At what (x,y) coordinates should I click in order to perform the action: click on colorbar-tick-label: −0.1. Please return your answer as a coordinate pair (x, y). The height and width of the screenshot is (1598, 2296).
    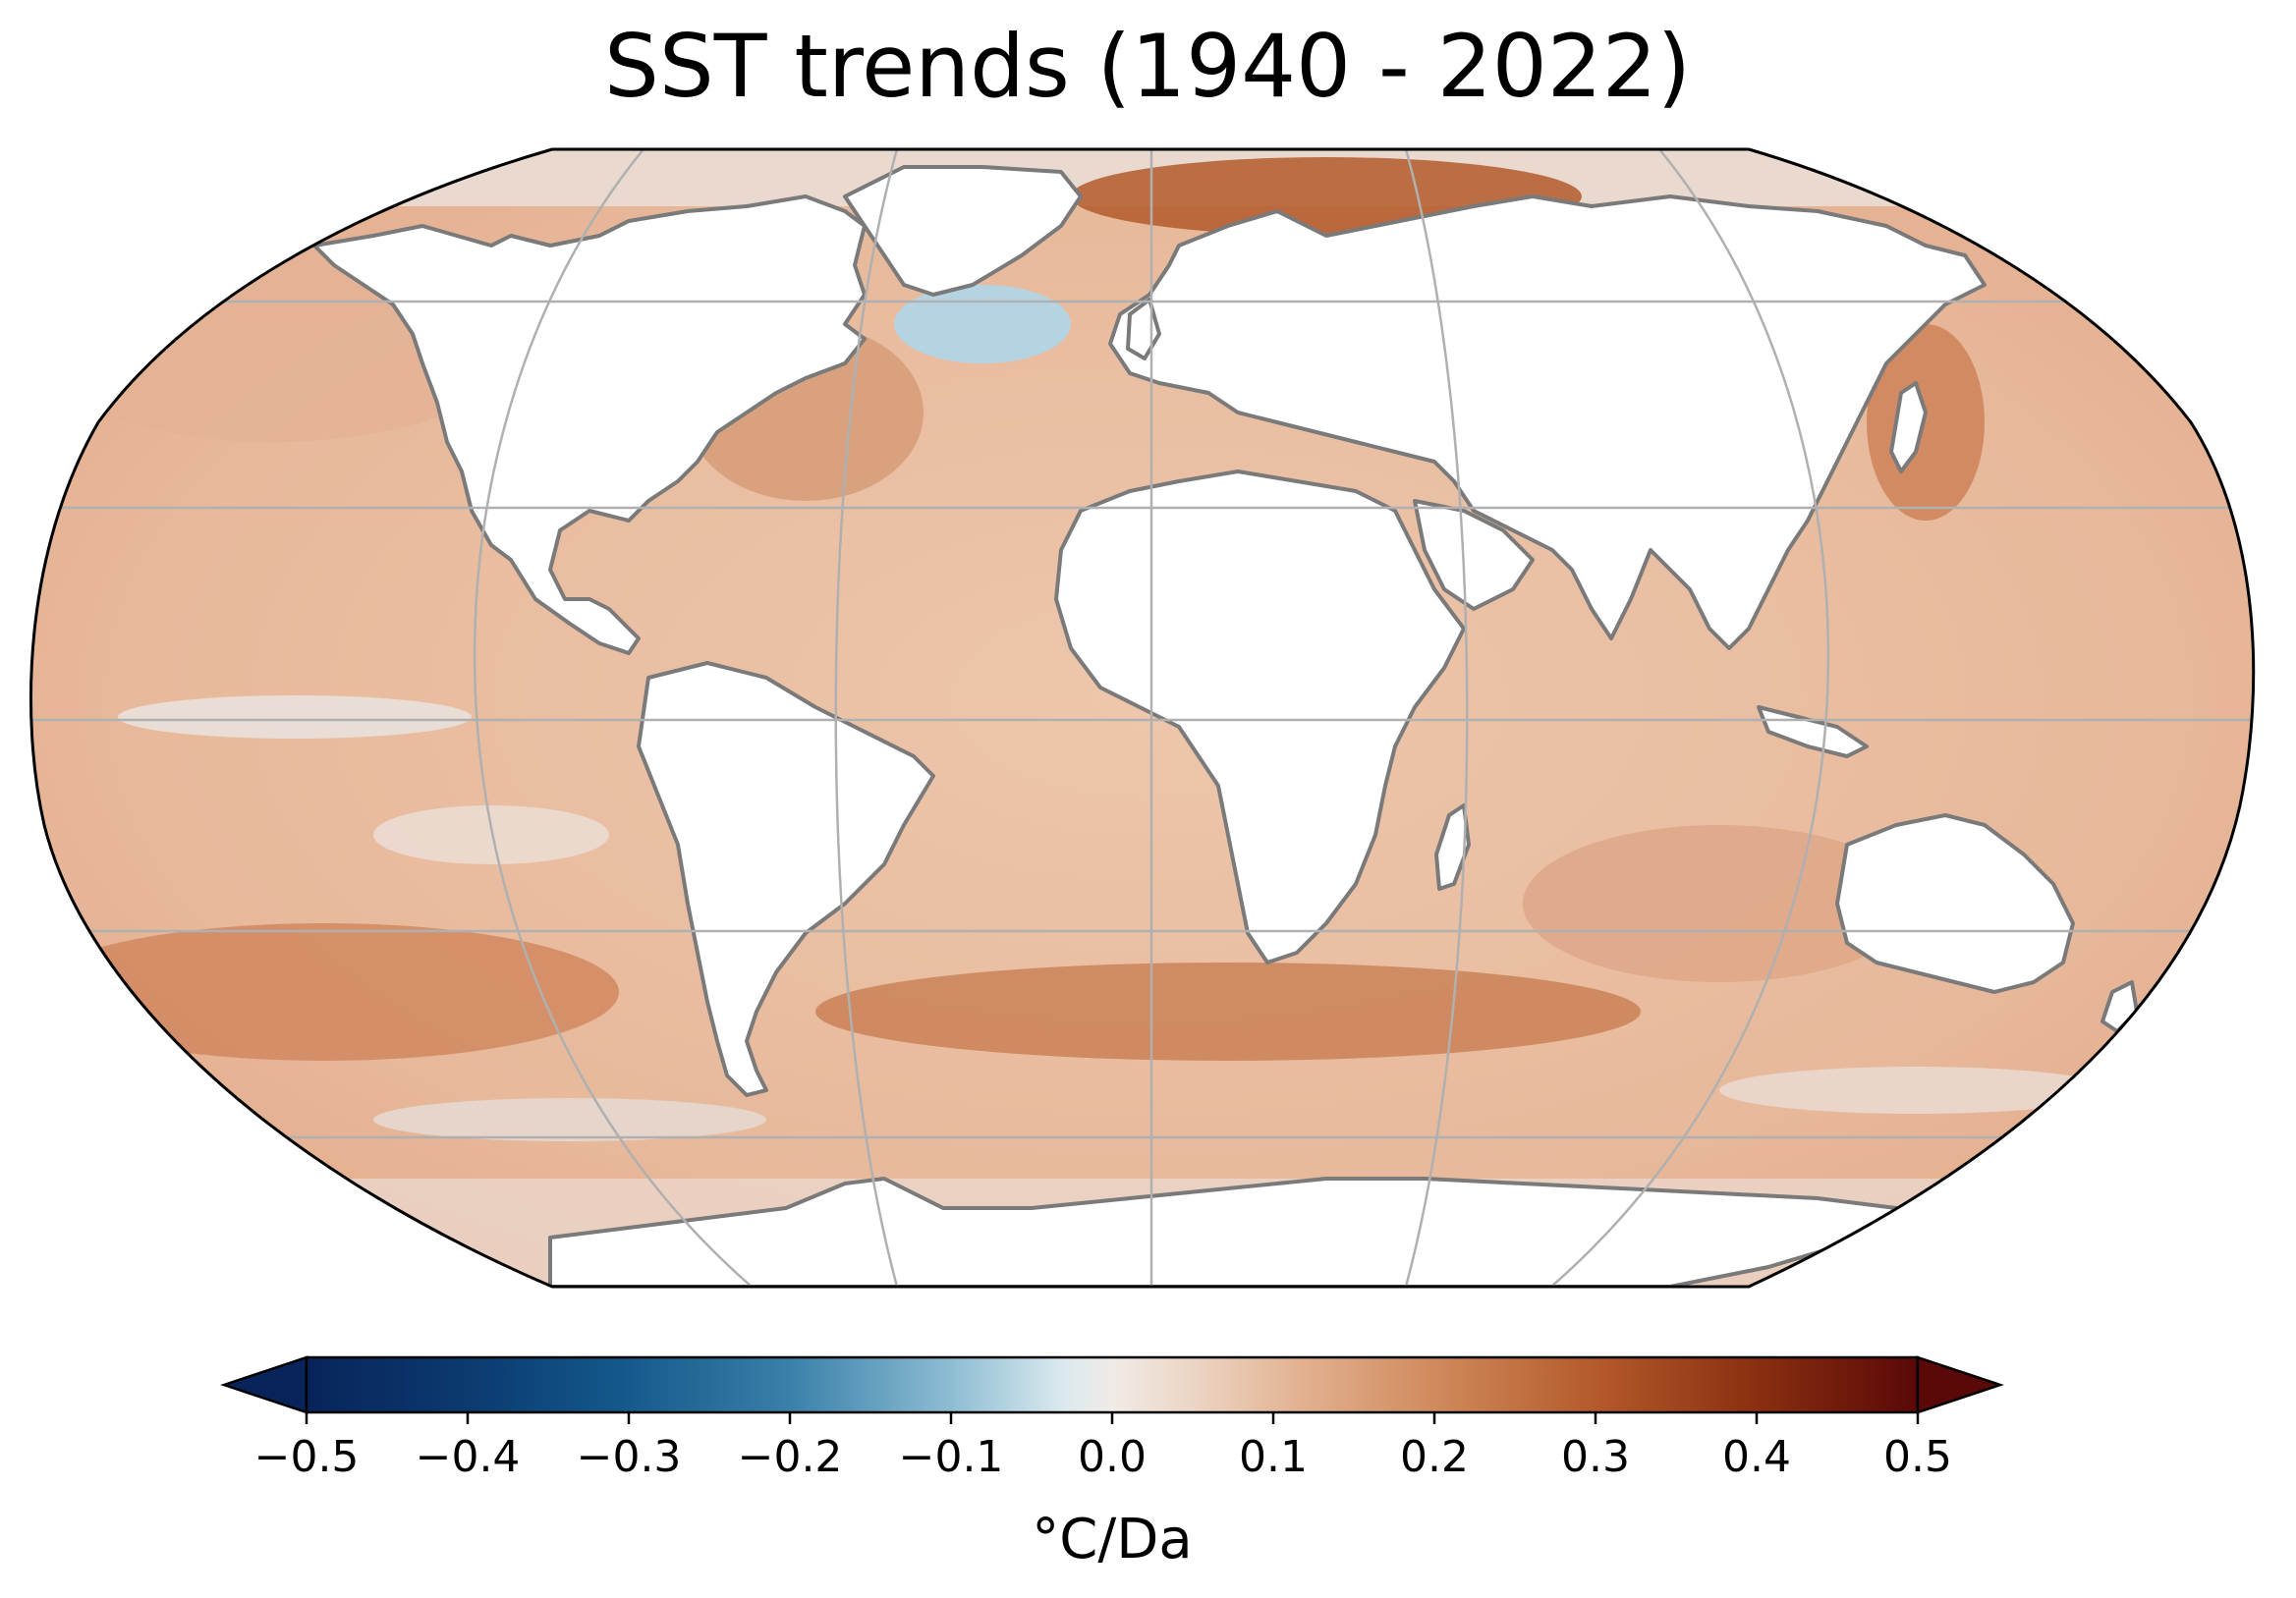
    Looking at the image, I should click on (951, 1457).